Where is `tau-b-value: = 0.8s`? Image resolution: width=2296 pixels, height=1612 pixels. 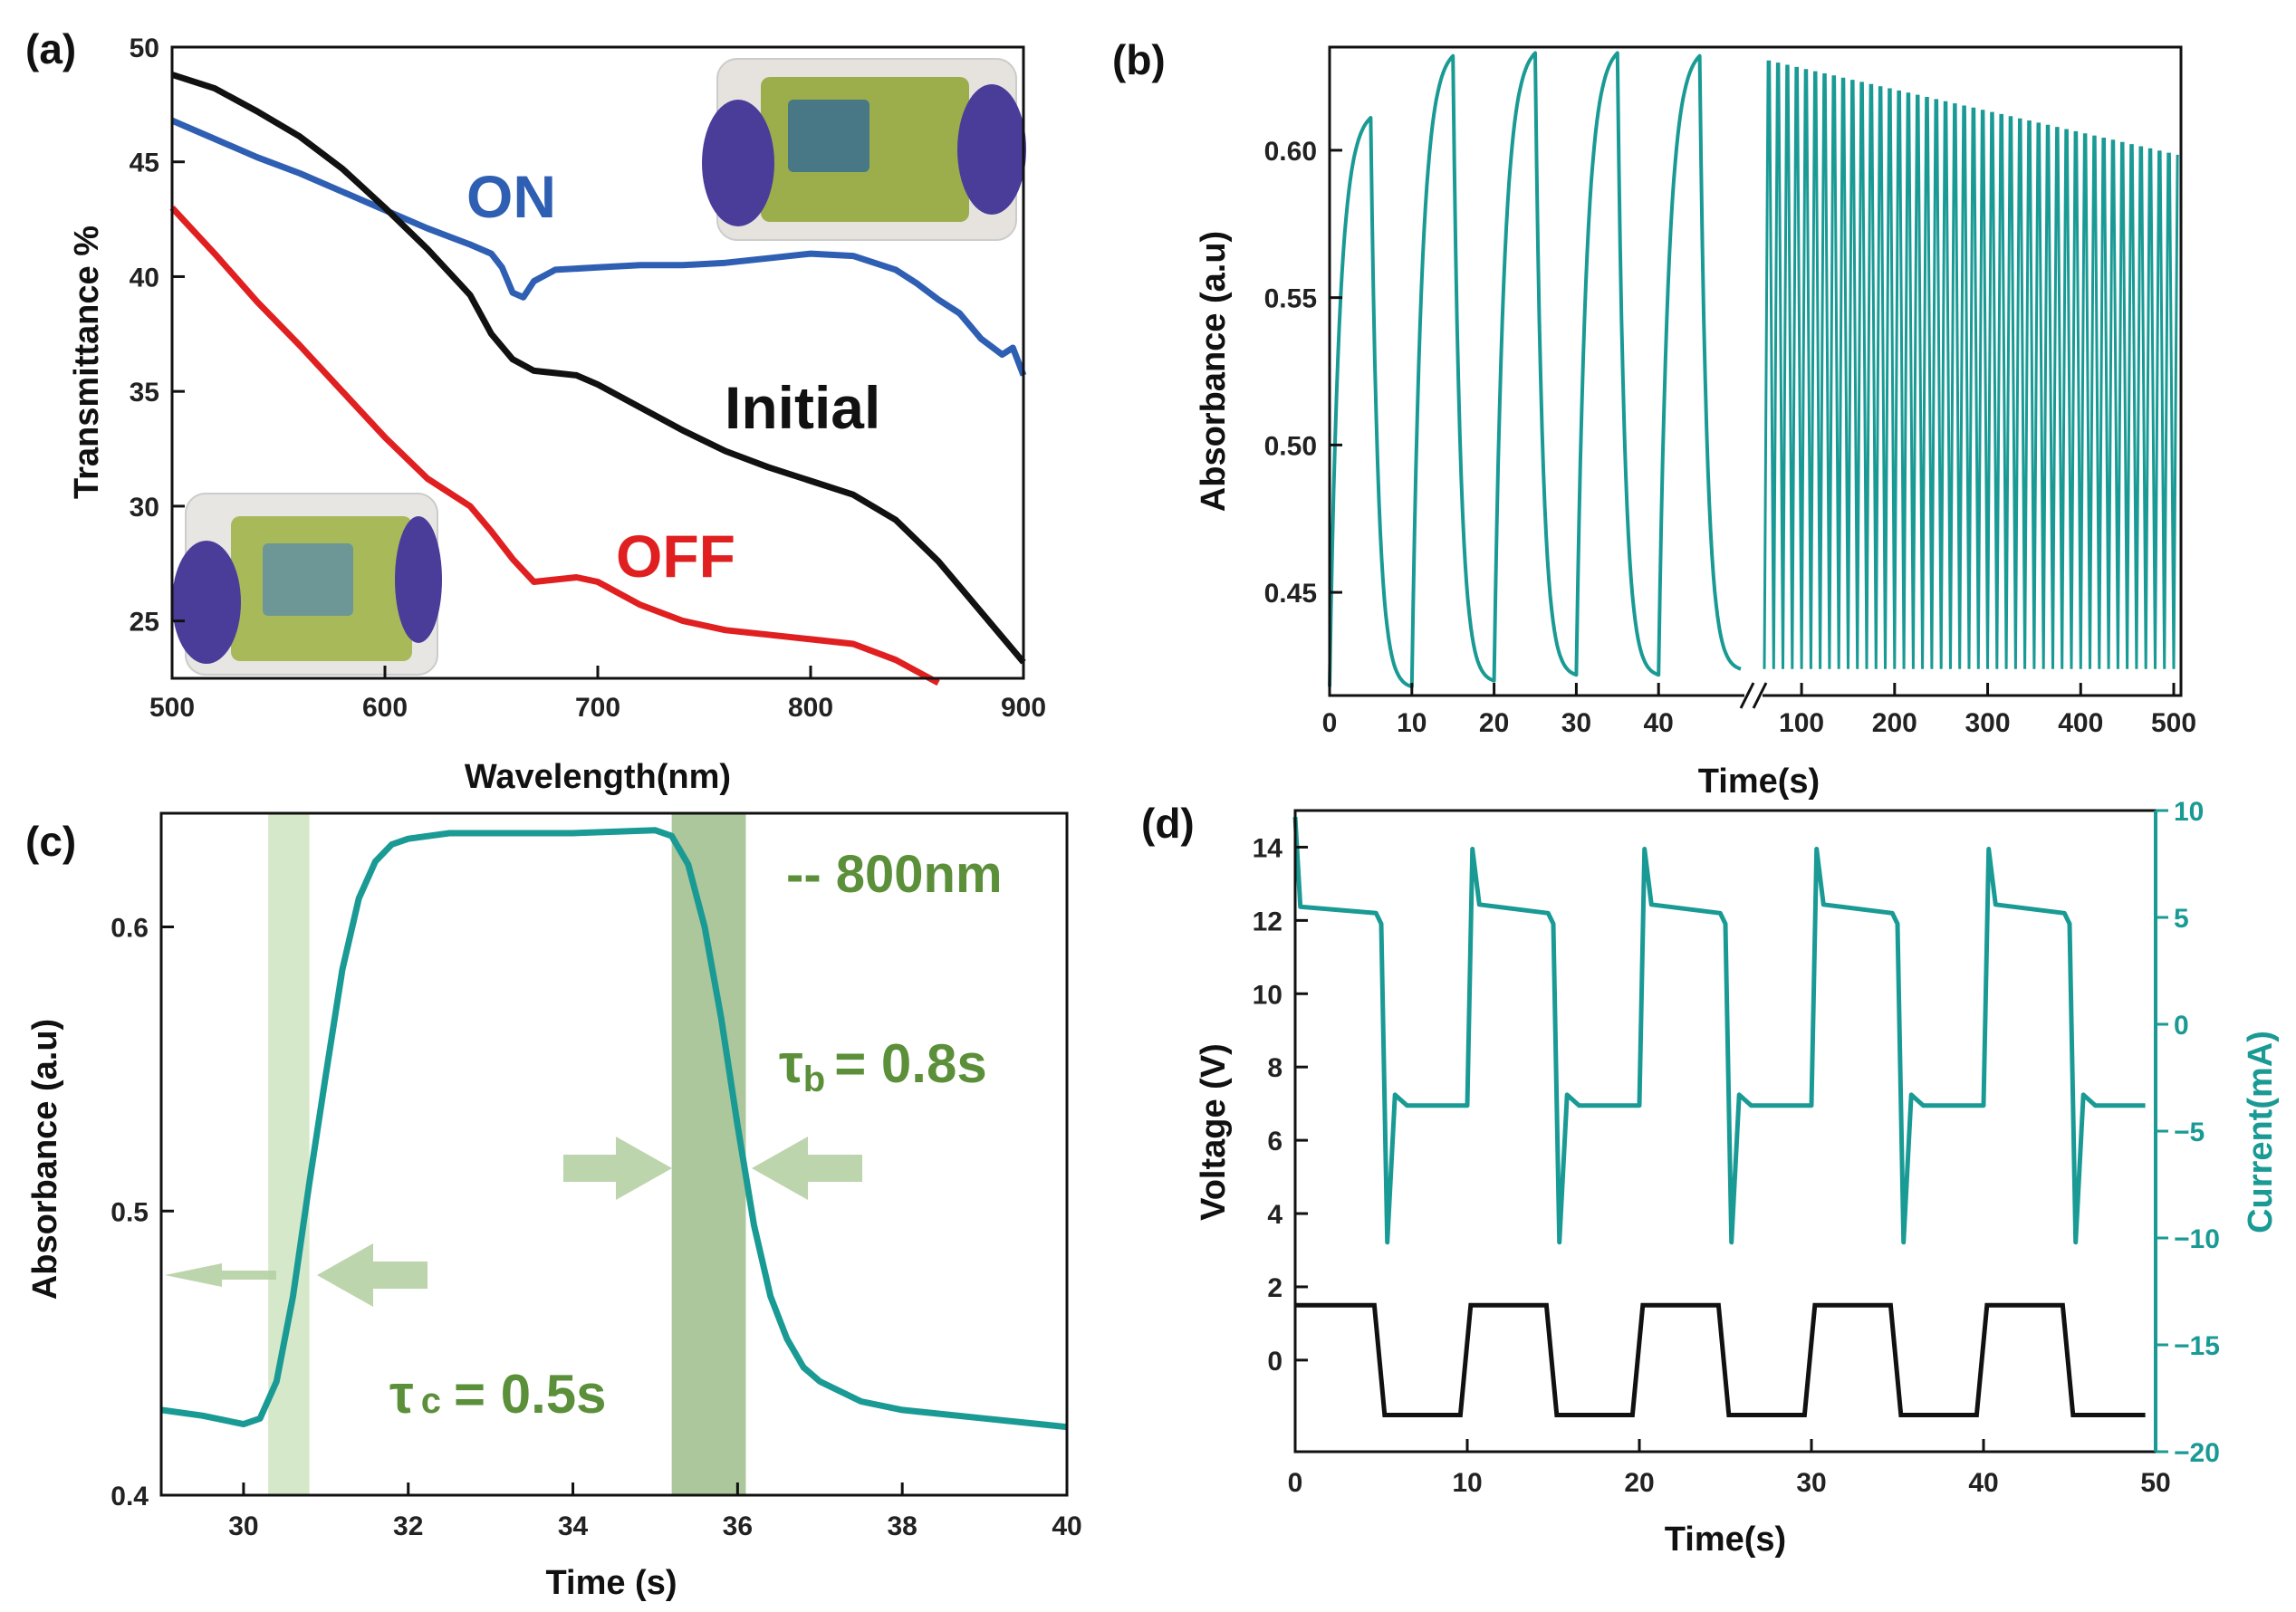
tau-b-value: = 0.8s is located at coordinates (910, 1064).